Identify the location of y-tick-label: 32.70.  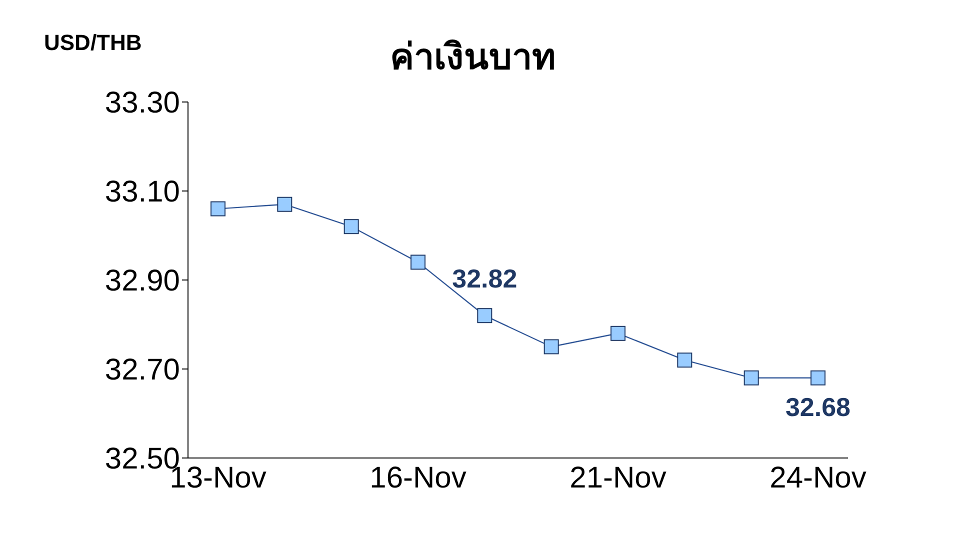
(142, 370).